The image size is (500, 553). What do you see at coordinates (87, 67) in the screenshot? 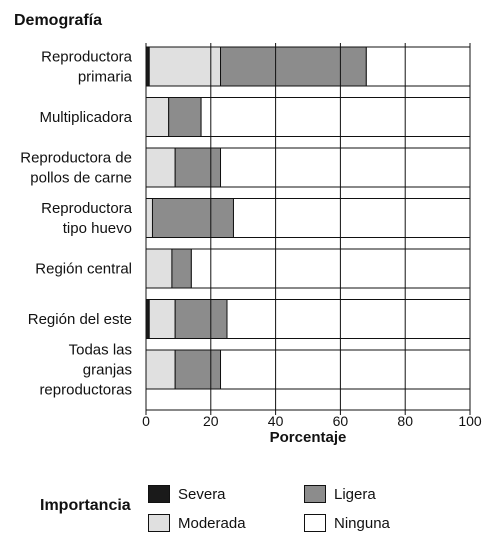
I see `category-label: Reproductora primaria` at bounding box center [87, 67].